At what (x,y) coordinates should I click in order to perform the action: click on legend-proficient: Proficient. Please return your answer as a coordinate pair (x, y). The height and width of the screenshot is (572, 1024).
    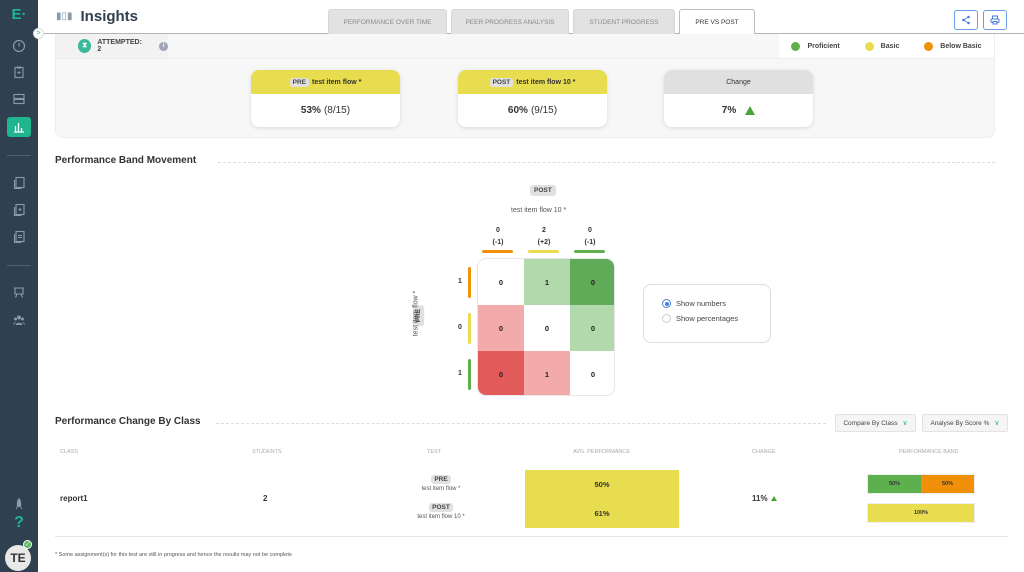
    Looking at the image, I should click on (815, 46).